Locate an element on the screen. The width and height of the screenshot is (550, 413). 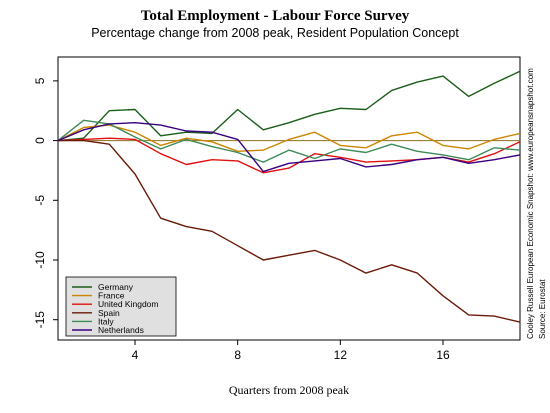
legend-label-france: France is located at coordinates (111, 296).